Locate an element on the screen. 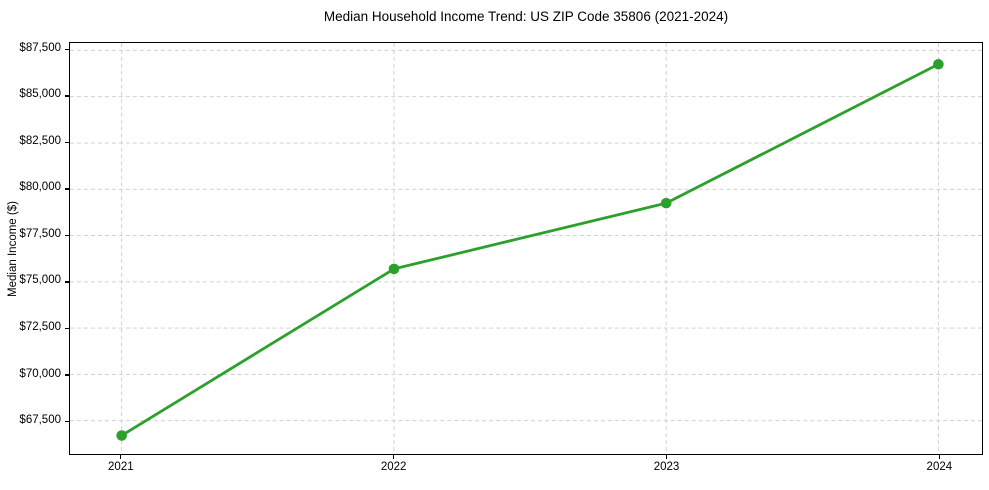 The image size is (989, 490). y-tick-label: $70,000 is located at coordinates (40, 373).